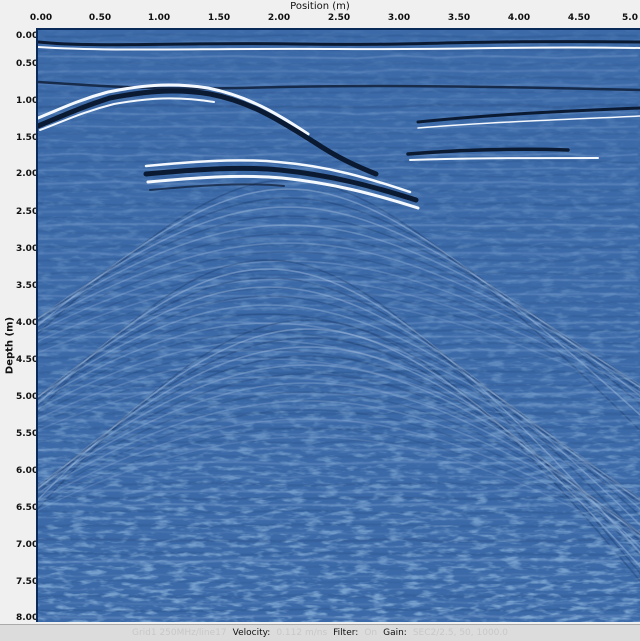 The width and height of the screenshot is (640, 641). Describe the element at coordinates (395, 633) in the screenshot. I see `gain-label: Gain:` at that location.